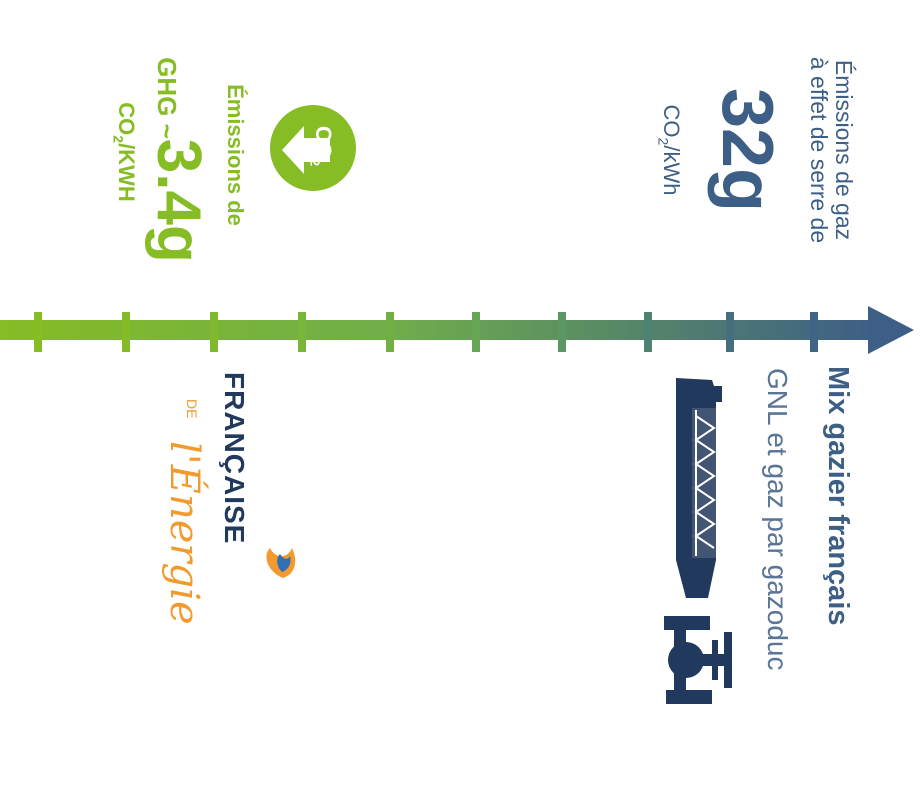 The image size is (924, 801). Describe the element at coordinates (891, 330) in the screenshot. I see `axis-arrow-head` at that location.